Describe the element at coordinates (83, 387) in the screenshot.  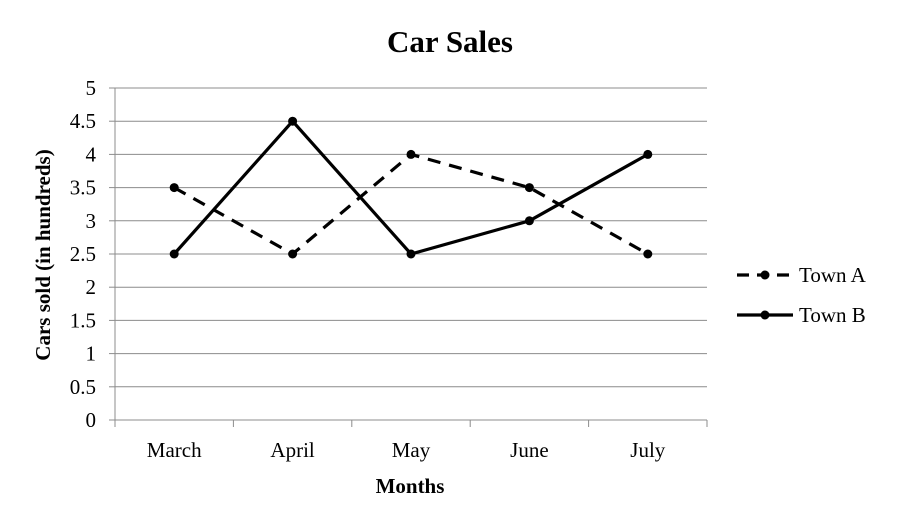
I see `y-tick-label-1: 0.5` at that location.